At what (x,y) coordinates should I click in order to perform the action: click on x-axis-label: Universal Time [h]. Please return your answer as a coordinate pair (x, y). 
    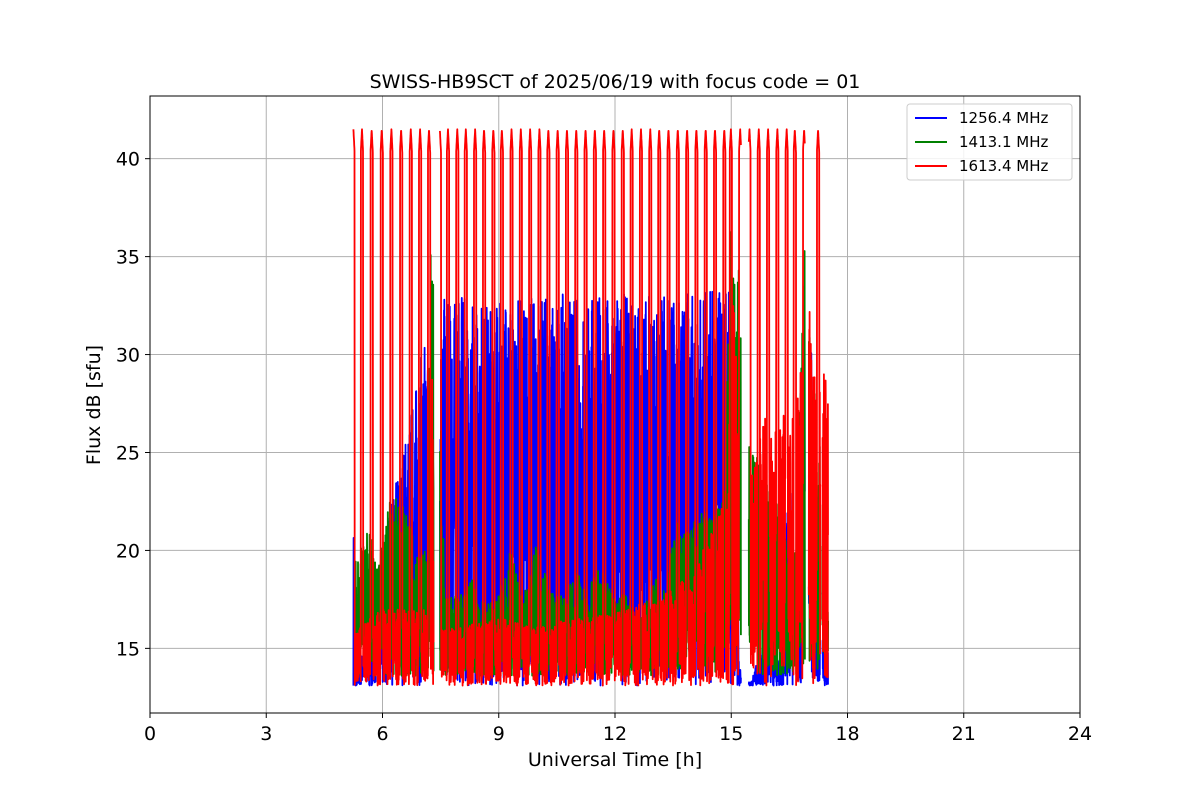
    Looking at the image, I should click on (615, 760).